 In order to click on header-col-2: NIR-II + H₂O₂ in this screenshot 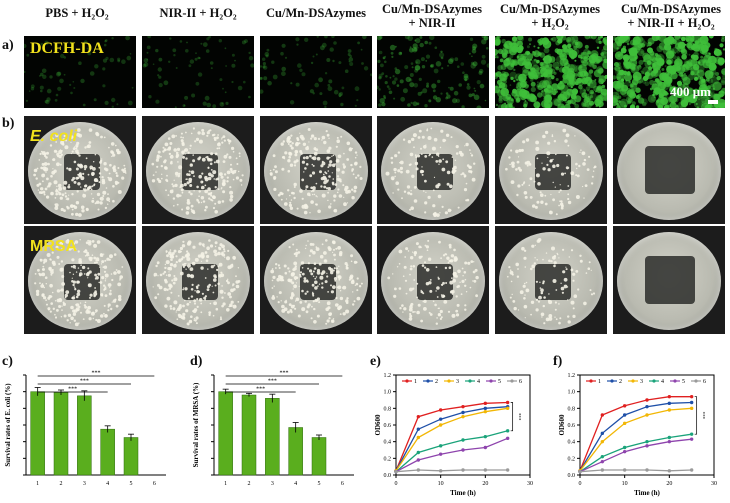, I will do `click(198, 13)`.